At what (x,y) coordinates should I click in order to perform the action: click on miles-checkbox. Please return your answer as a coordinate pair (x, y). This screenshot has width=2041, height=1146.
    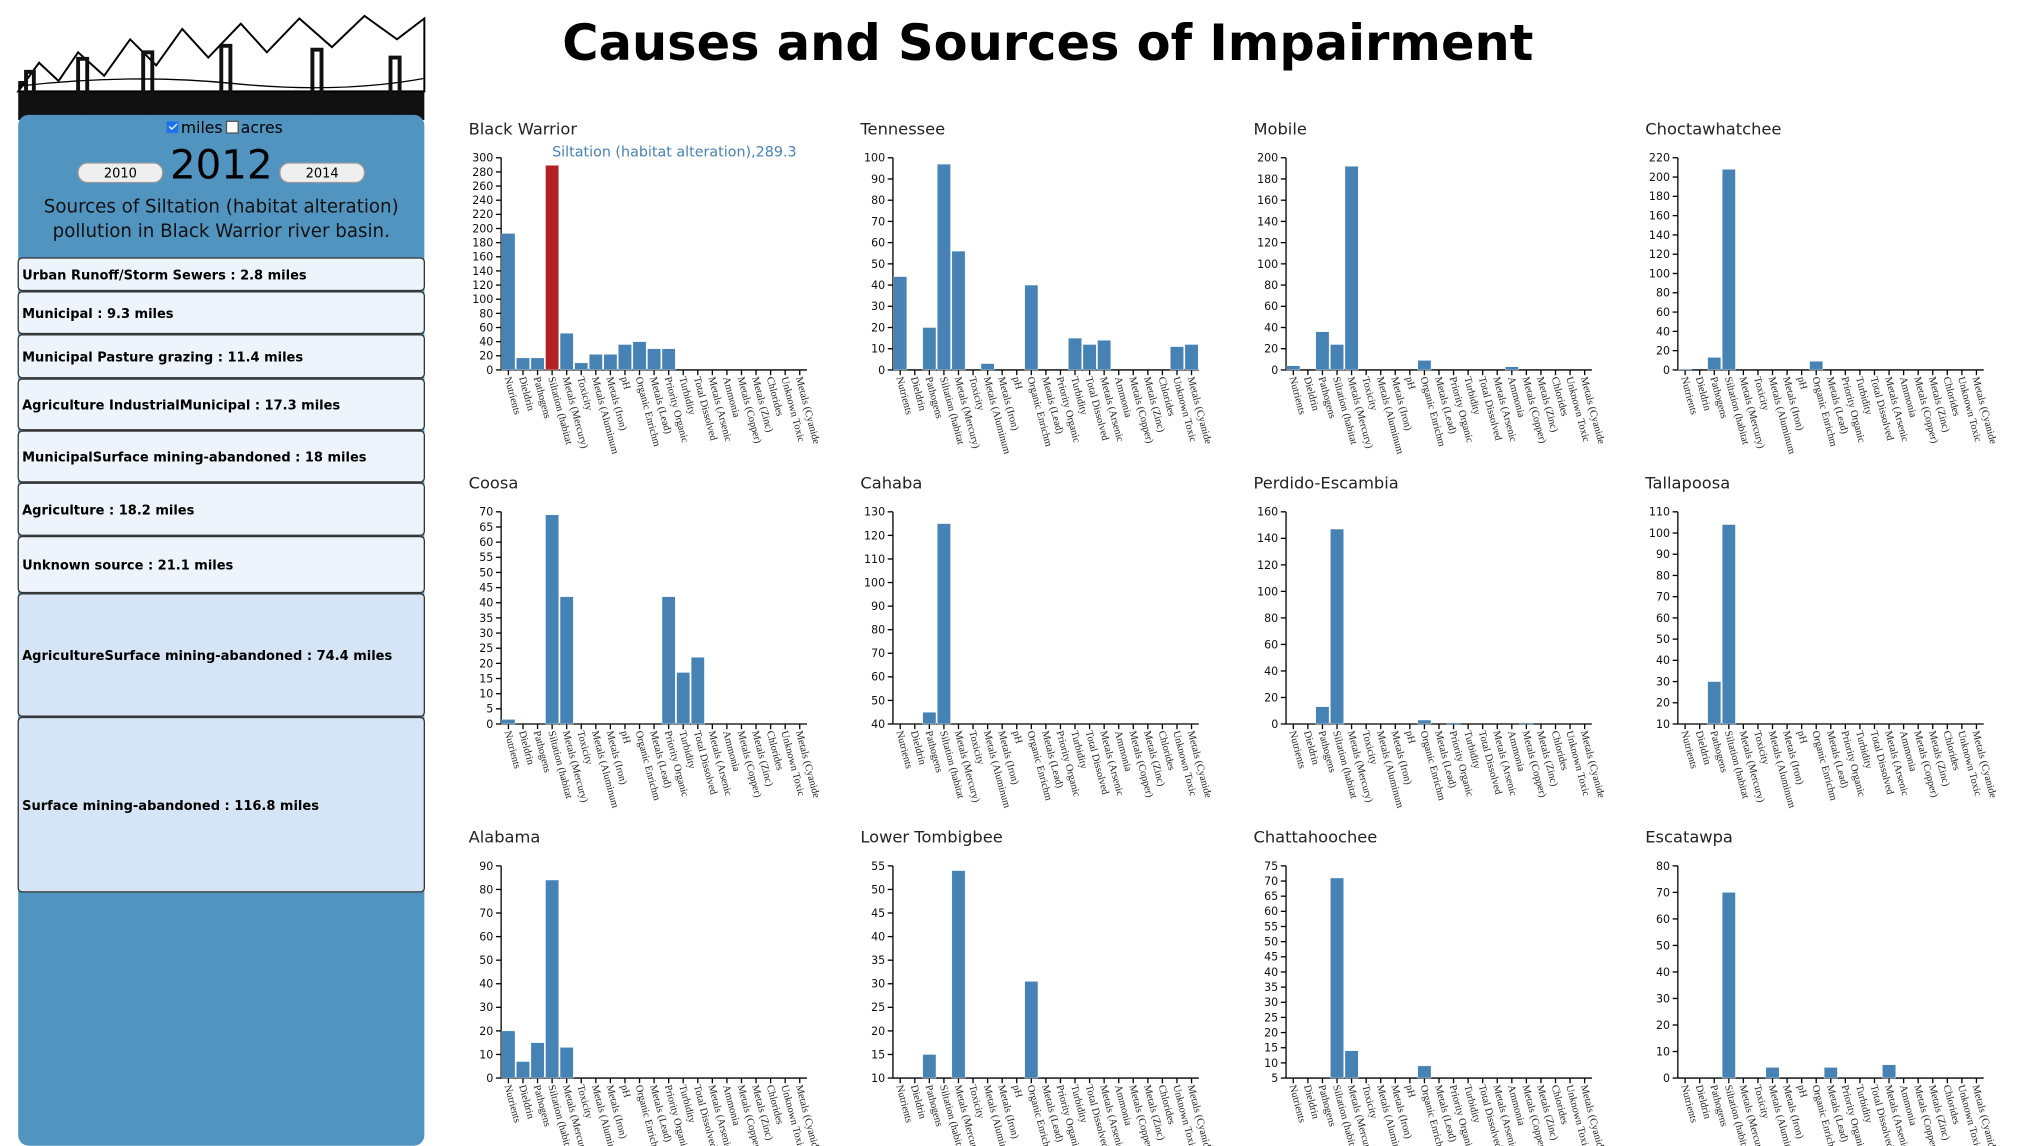
    Looking at the image, I should click on (172, 127).